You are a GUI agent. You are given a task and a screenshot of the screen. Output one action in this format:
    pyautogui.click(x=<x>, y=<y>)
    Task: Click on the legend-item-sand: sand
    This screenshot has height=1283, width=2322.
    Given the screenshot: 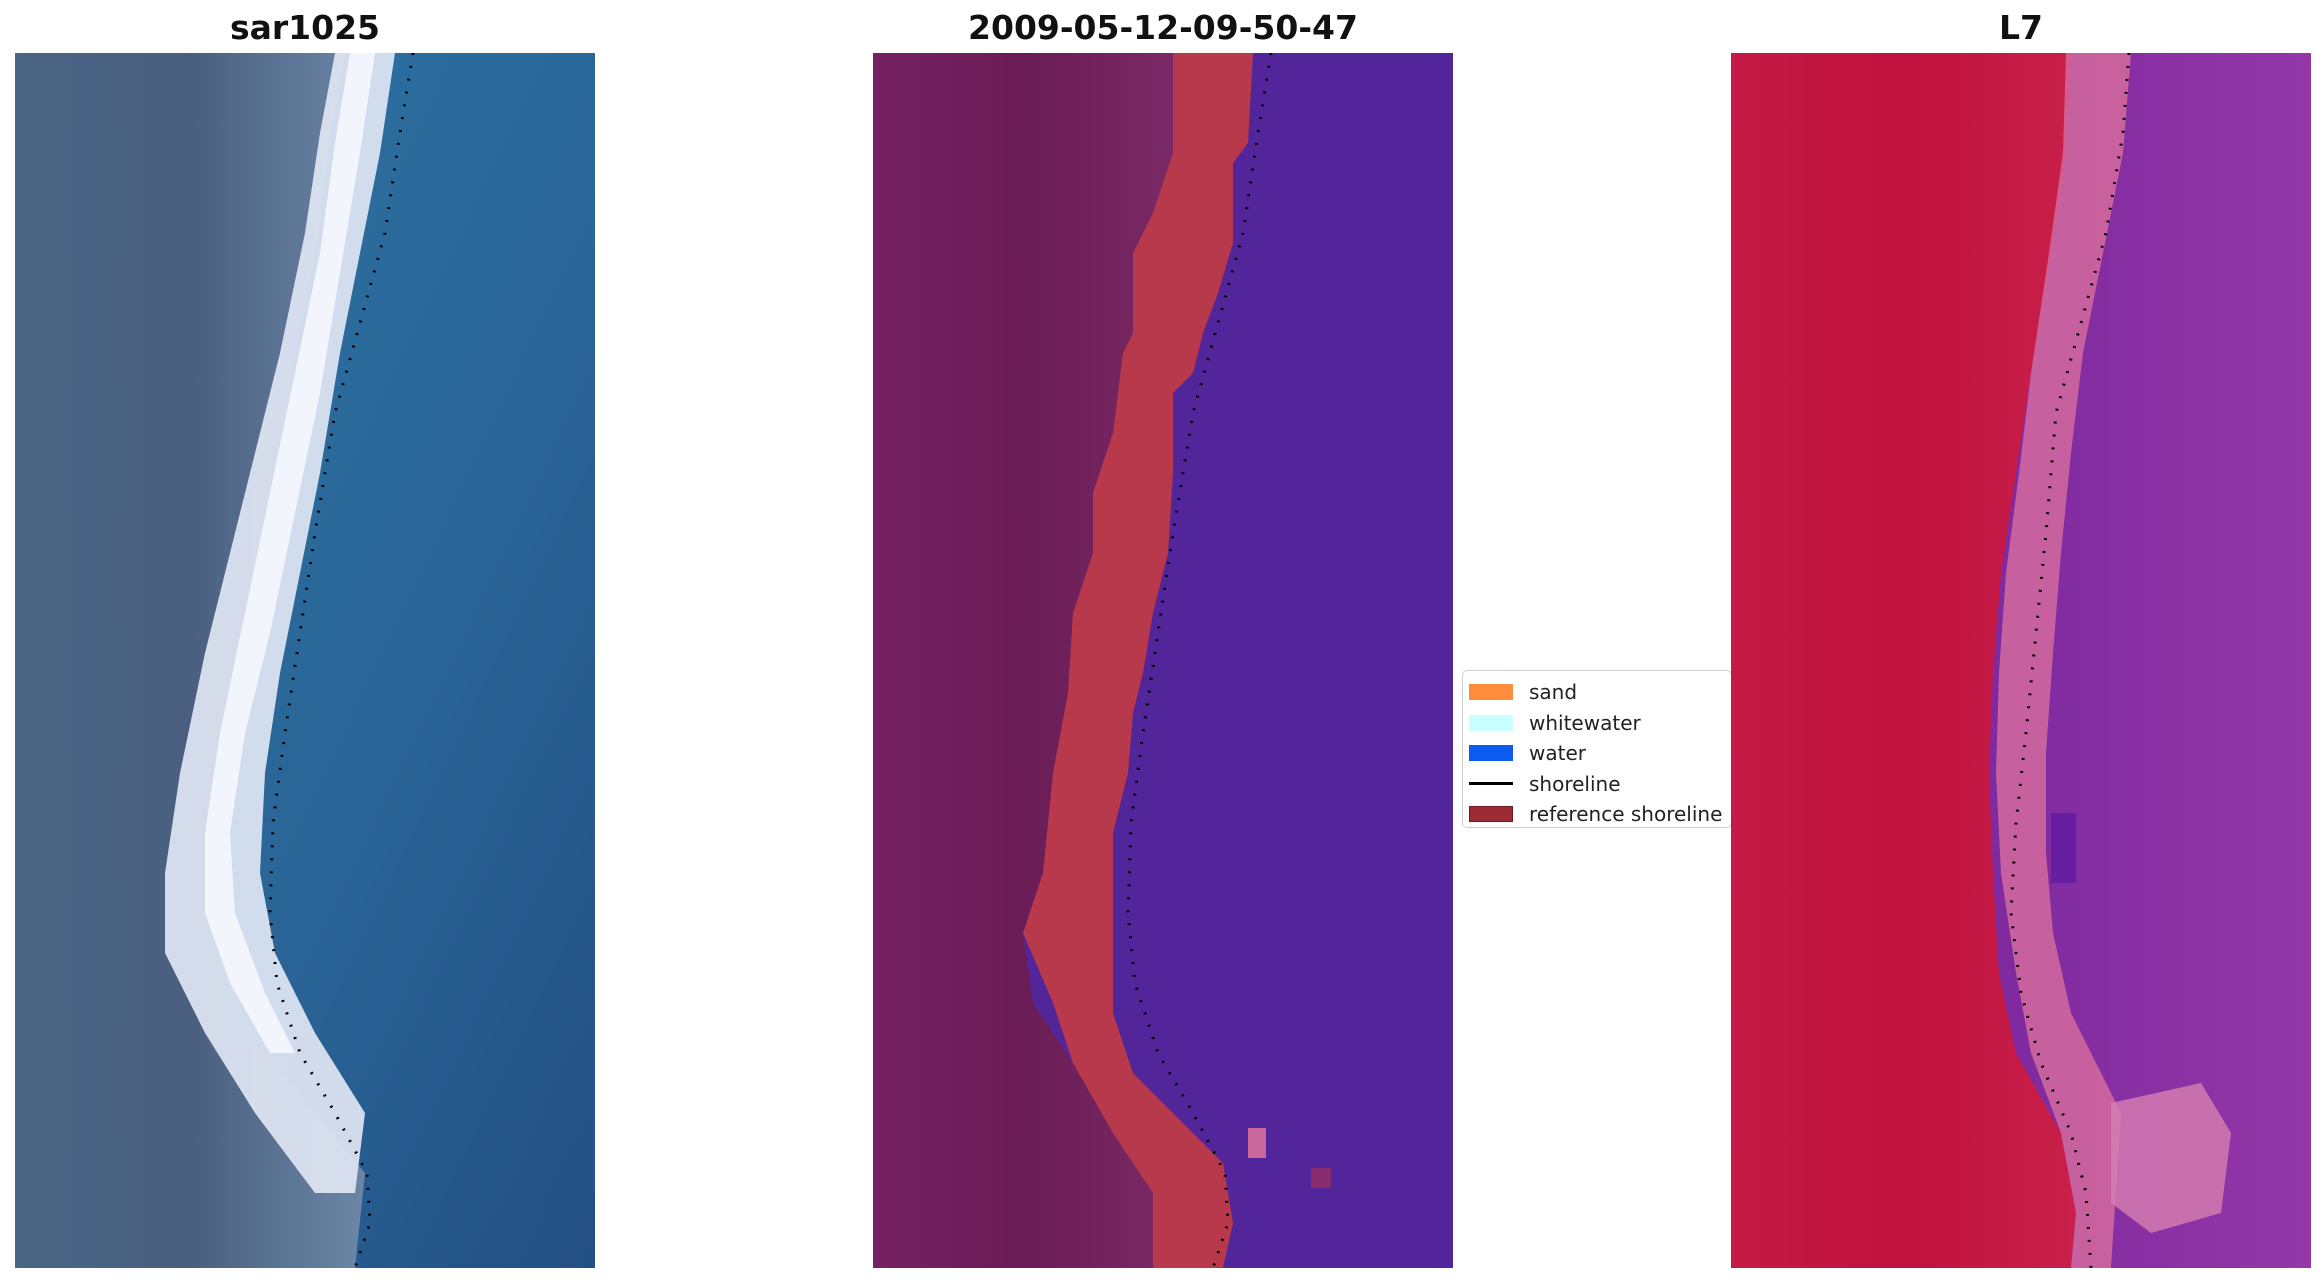 What is the action you would take?
    pyautogui.click(x=1600, y=692)
    